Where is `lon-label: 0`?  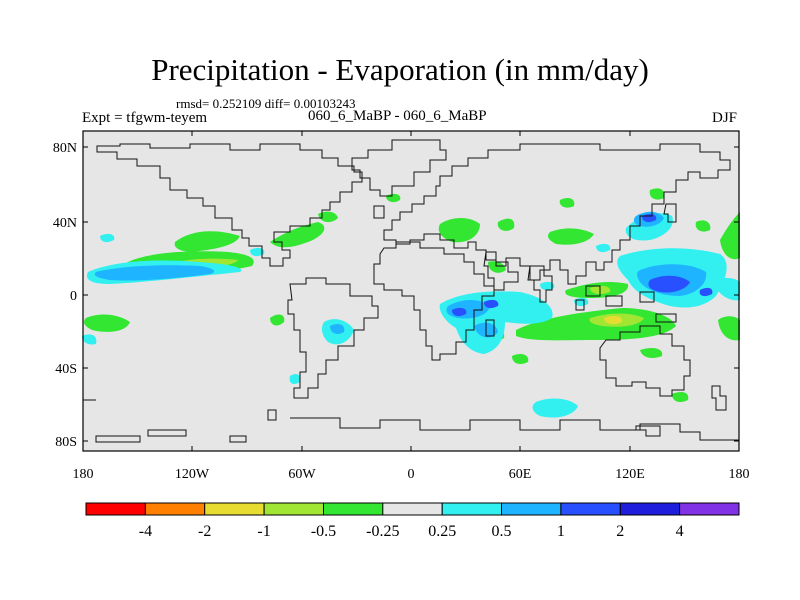
lon-label: 0 is located at coordinates (411, 474).